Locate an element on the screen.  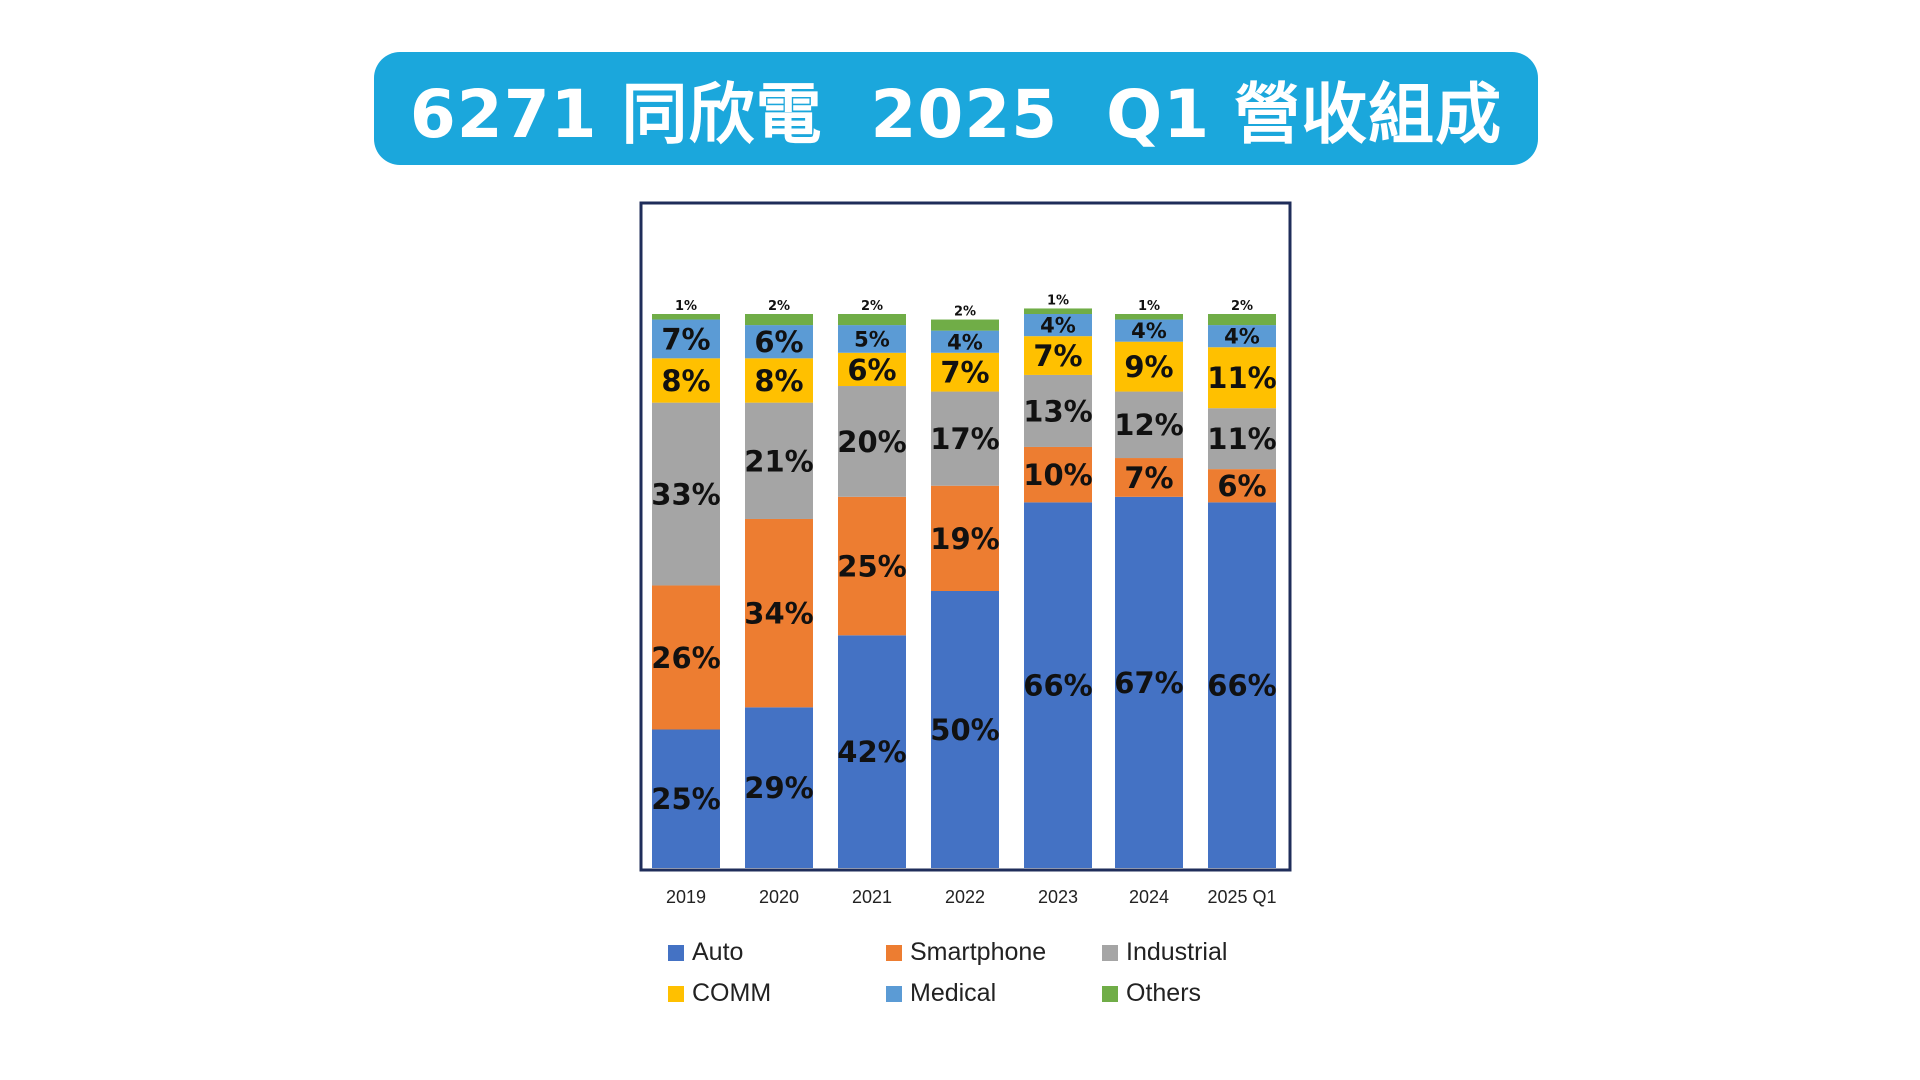
bar-comm-2025 Q1 is located at coordinates (1242, 378).